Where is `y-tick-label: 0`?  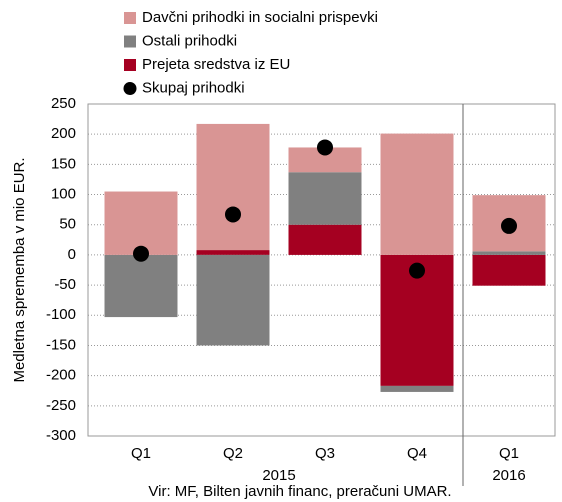
y-tick-label: 0 is located at coordinates (72, 254).